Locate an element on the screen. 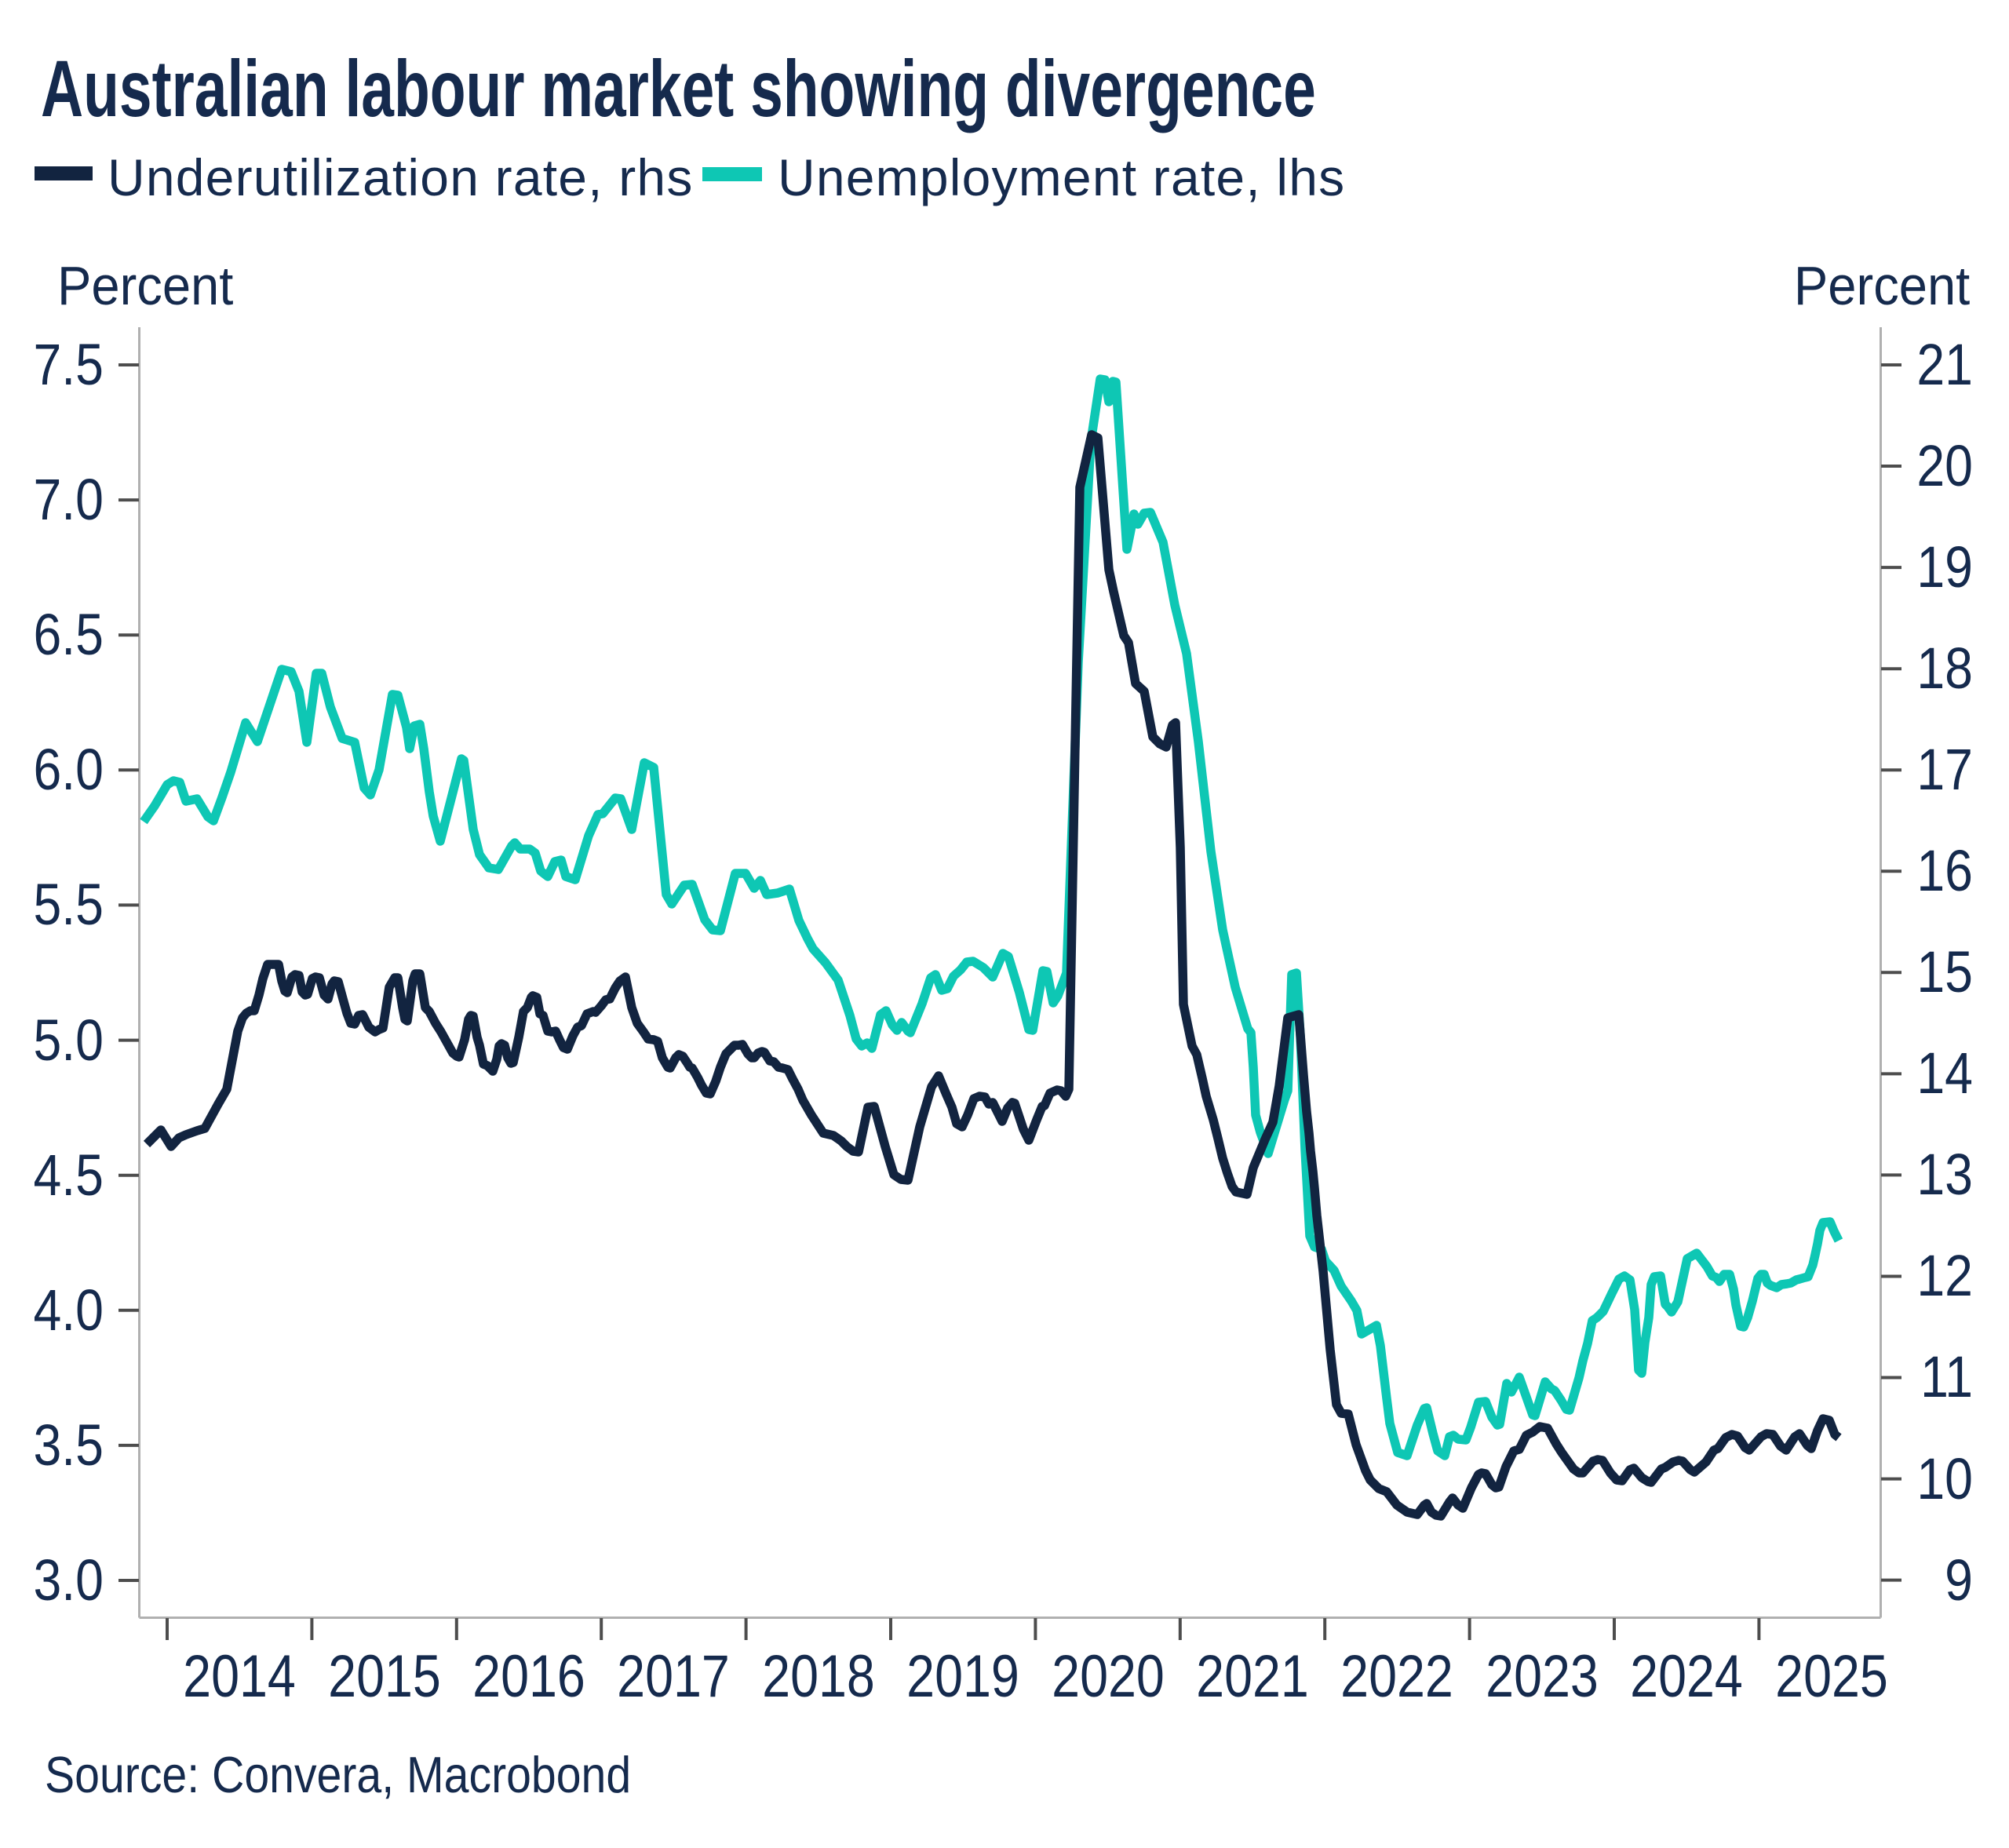 The image size is (2009, 1848). svg-text: 16 is located at coordinates (1944, 871).